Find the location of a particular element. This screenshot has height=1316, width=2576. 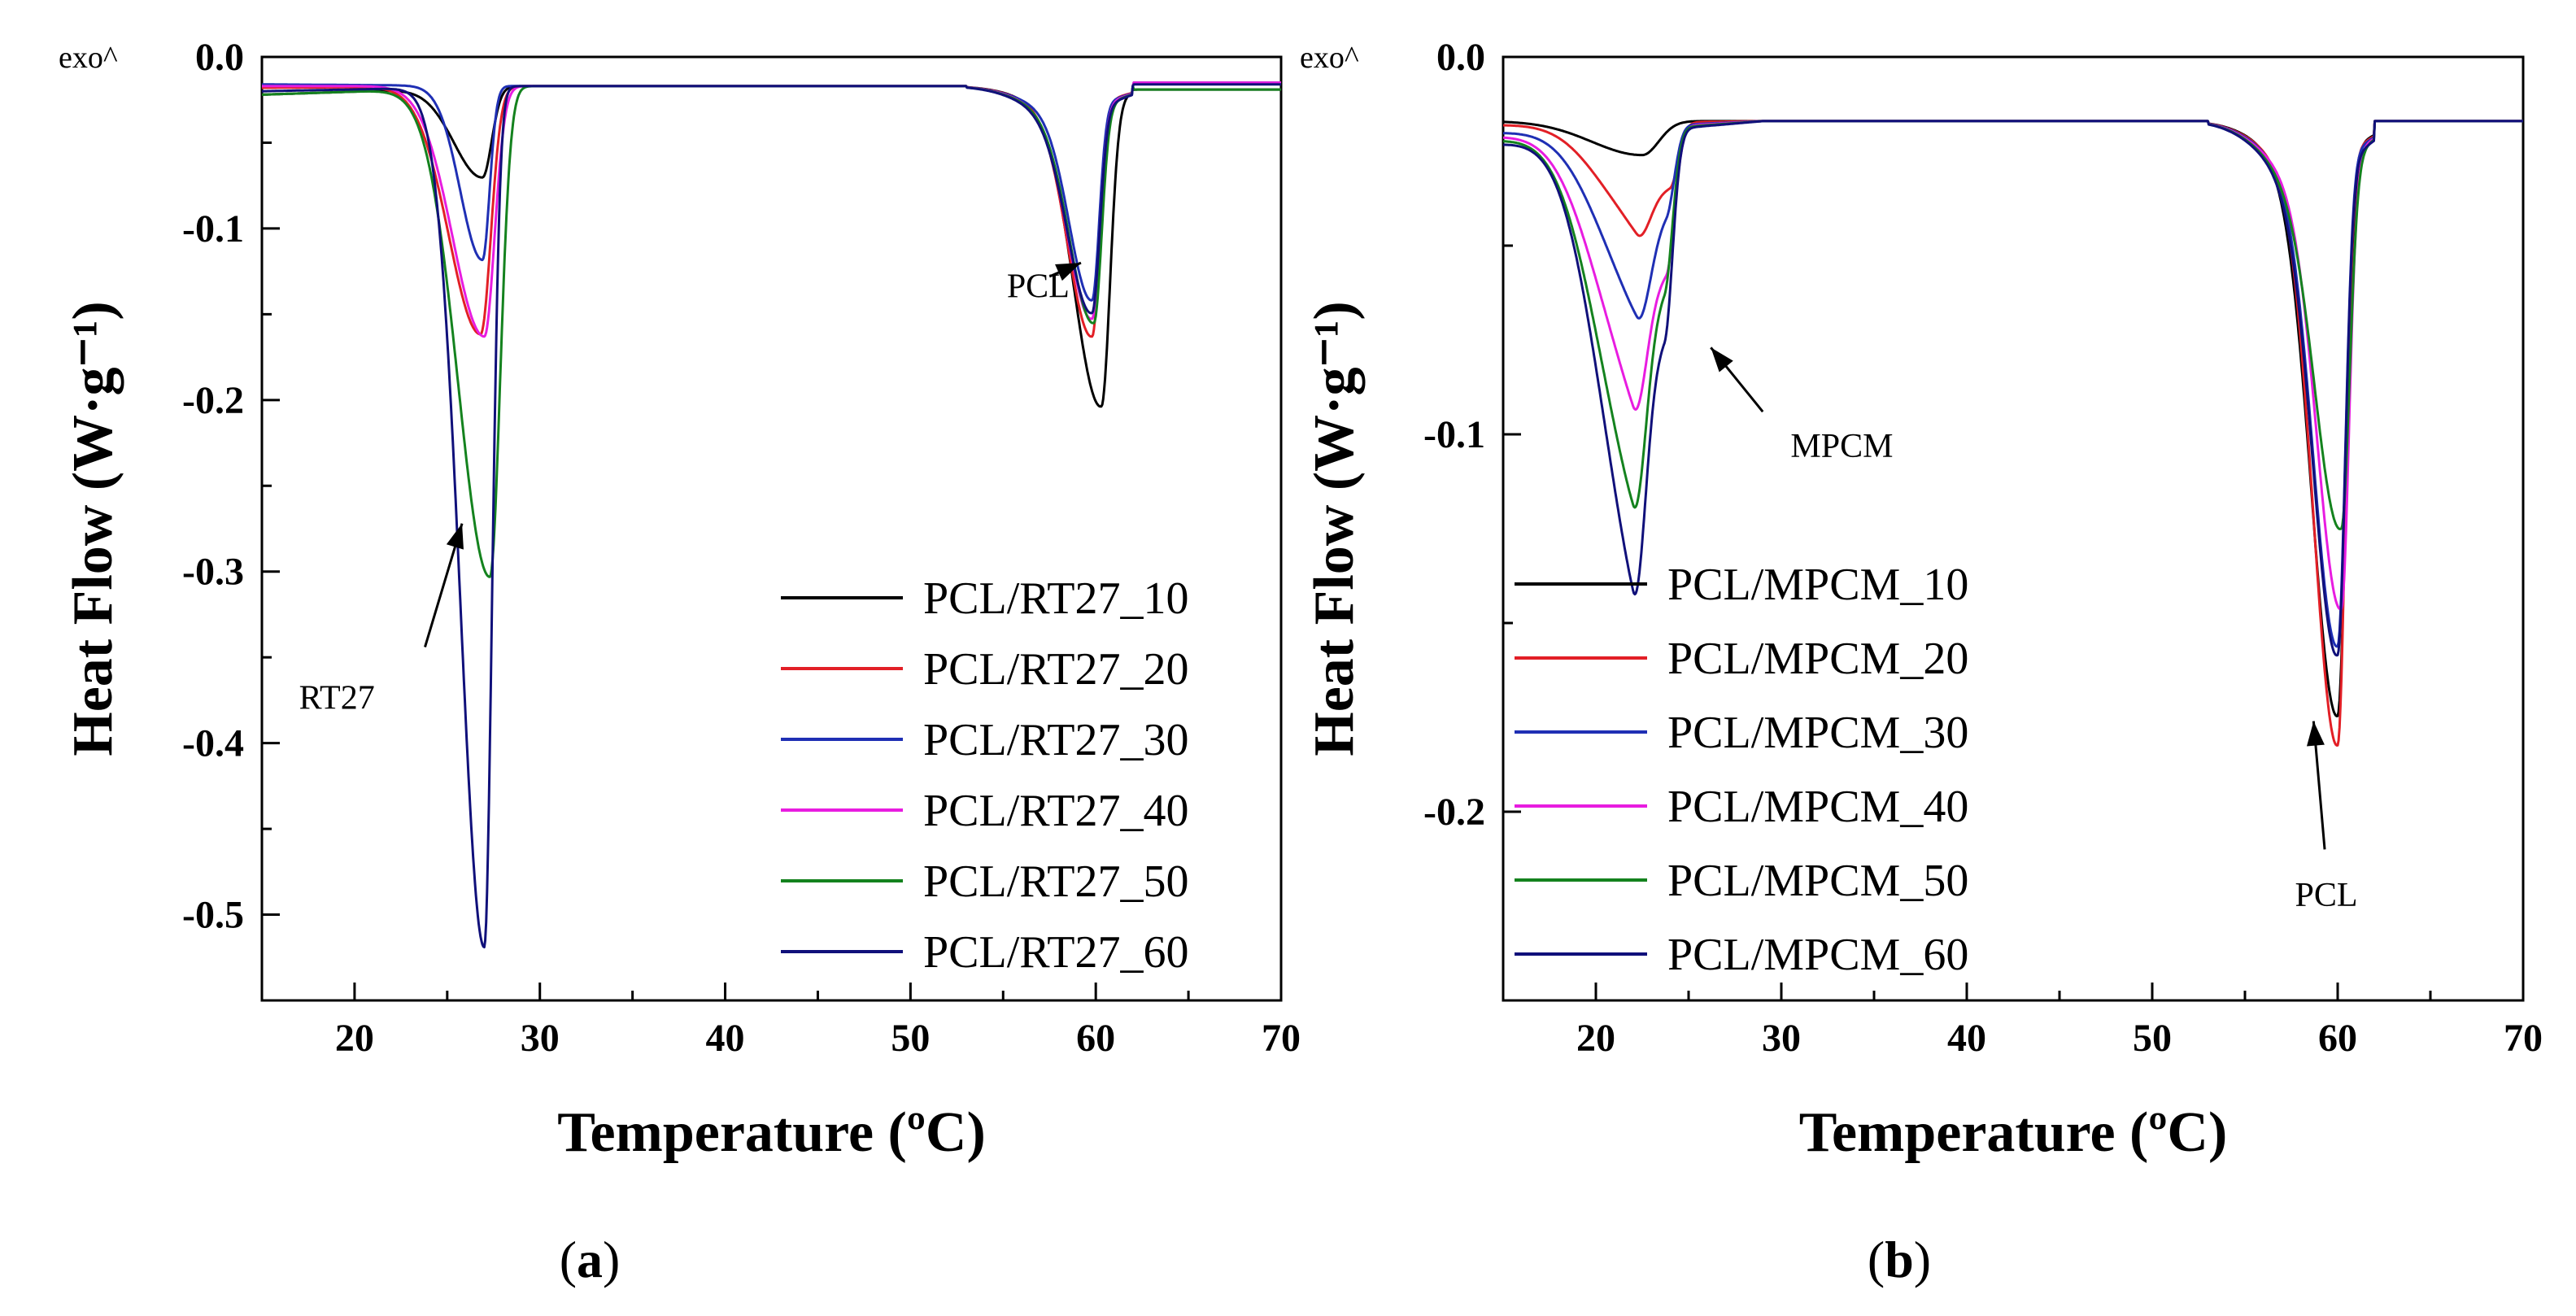

legend-entry: PCL/RT27_10 is located at coordinates (1055, 598).